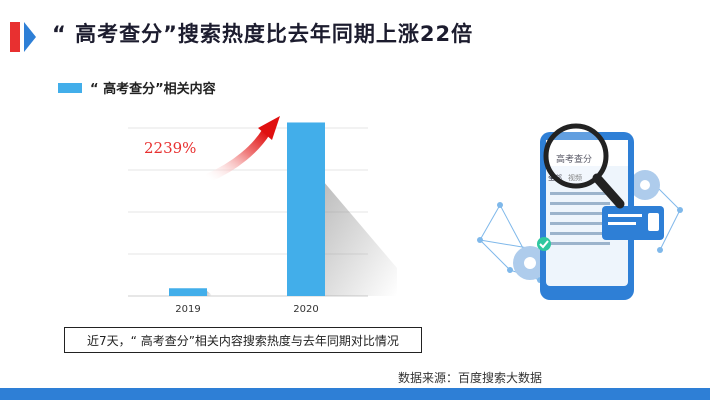 This screenshot has width=710, height=400. What do you see at coordinates (187, 309) in the screenshot?
I see `x-tick-label-2019: 2019` at bounding box center [187, 309].